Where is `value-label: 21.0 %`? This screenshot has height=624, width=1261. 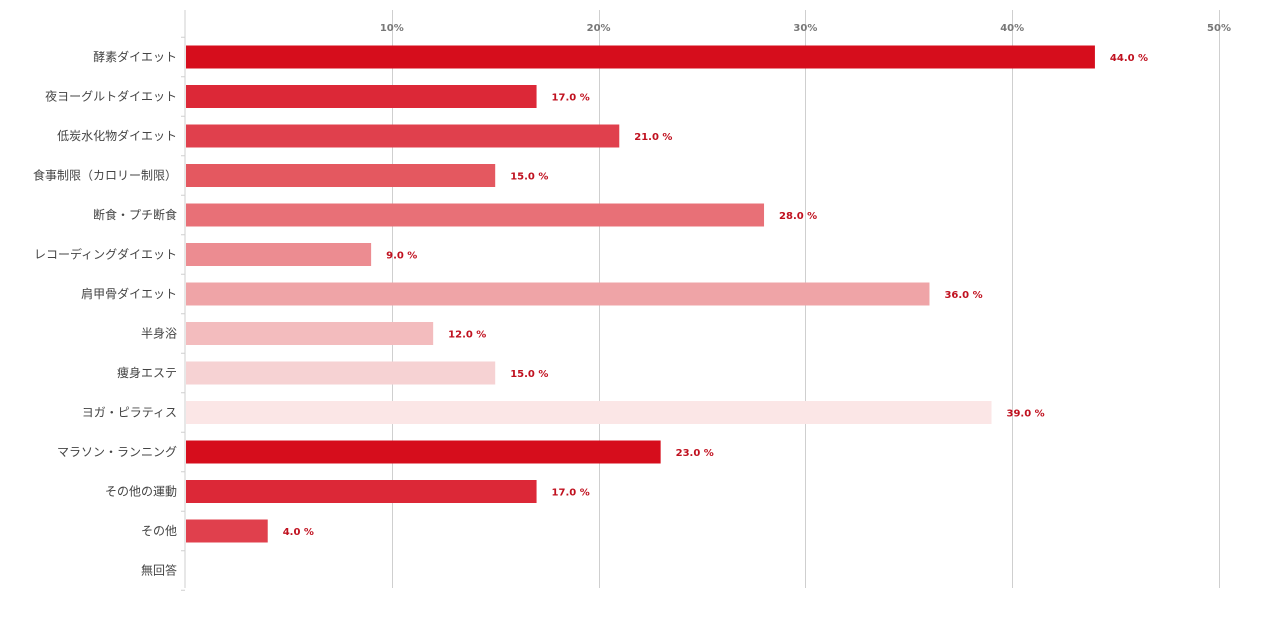
value-label: 21.0 % is located at coordinates (653, 137).